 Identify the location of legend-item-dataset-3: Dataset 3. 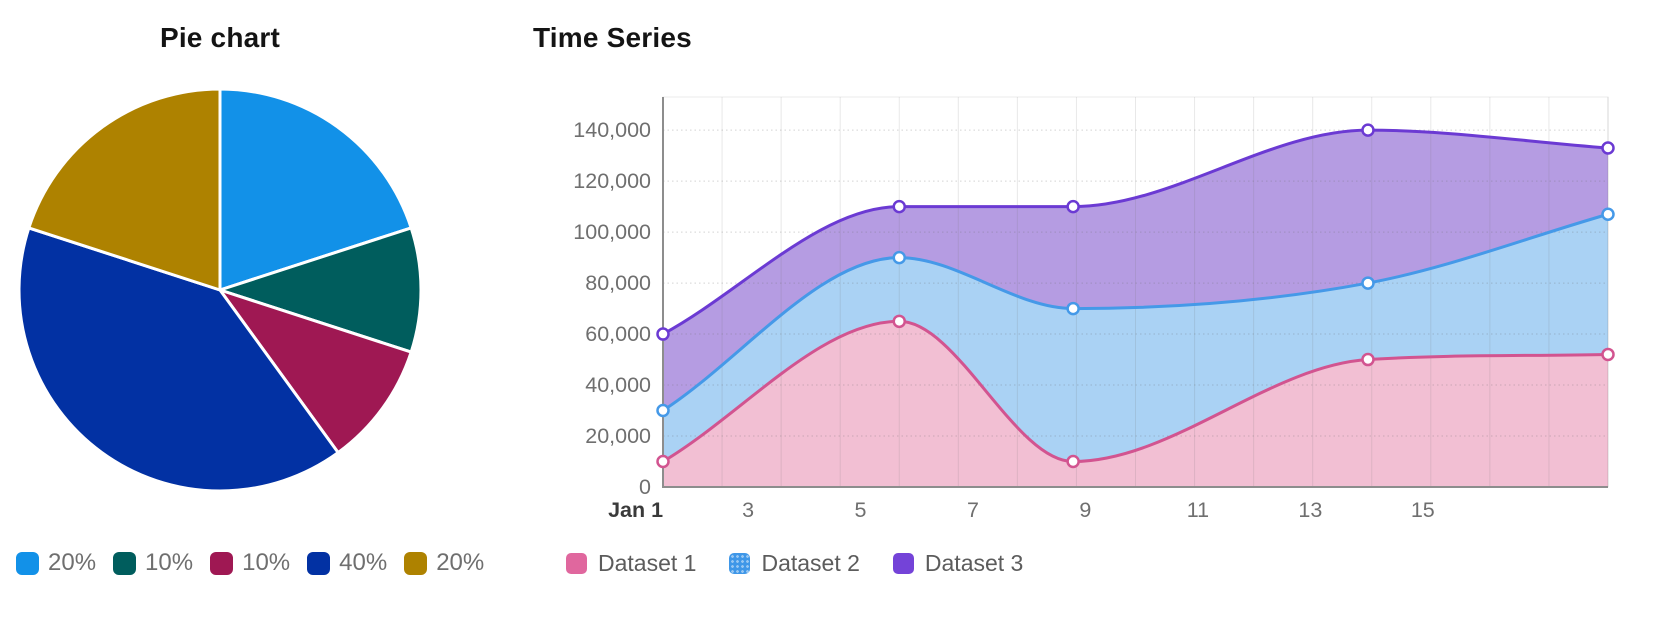
(958, 563).